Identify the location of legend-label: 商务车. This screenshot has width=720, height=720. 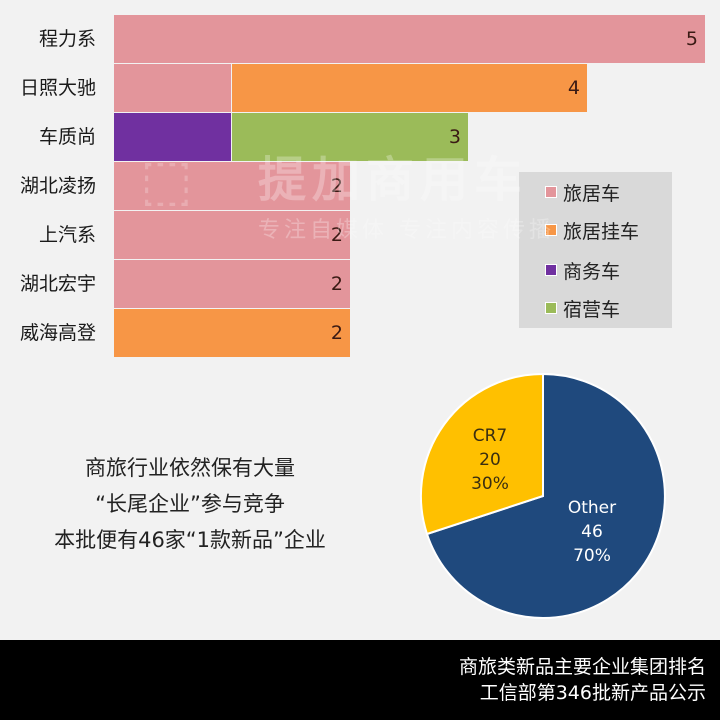
(592, 271).